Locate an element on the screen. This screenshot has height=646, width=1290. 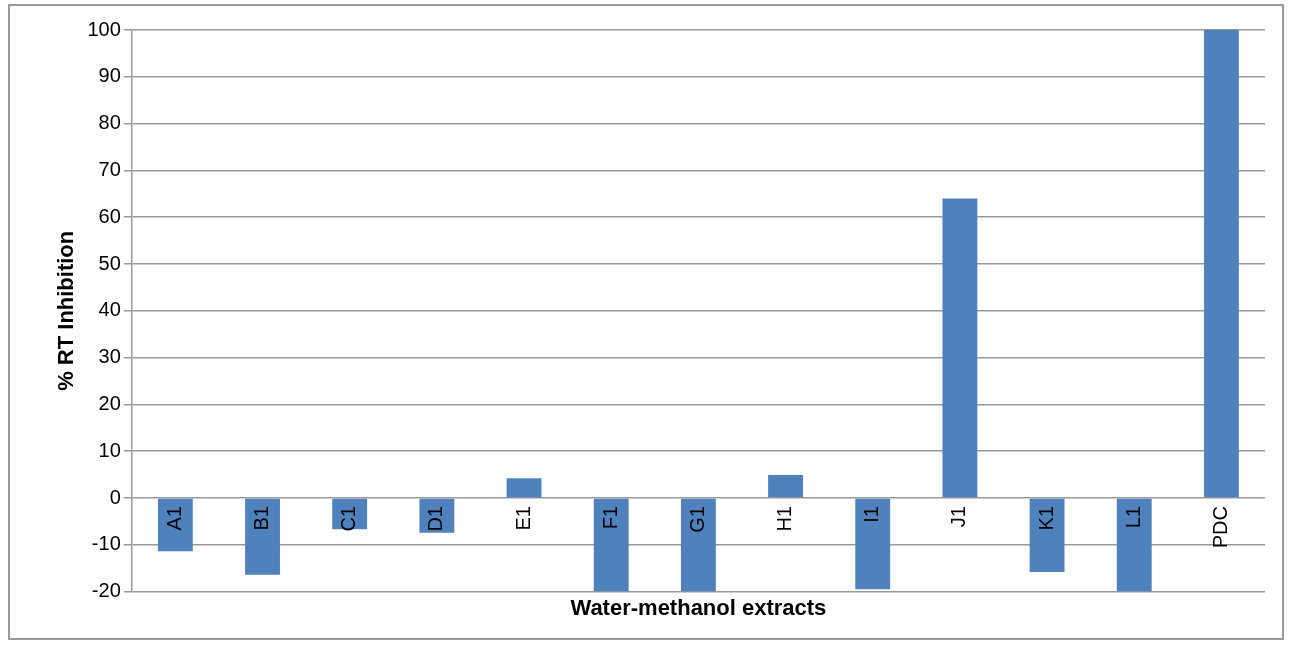
x-tick-label: L1 is located at coordinates (1132, 517).